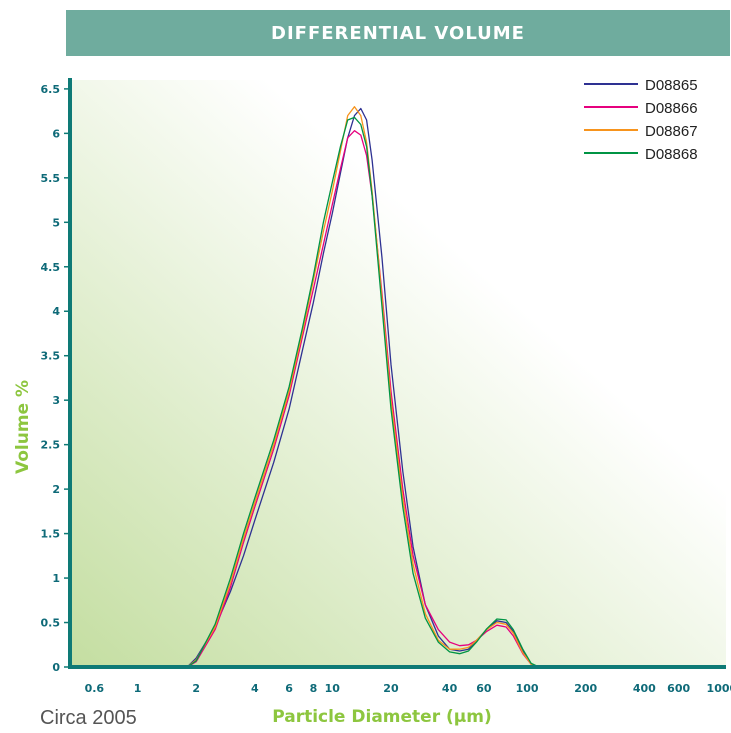  What do you see at coordinates (671, 85) in the screenshot?
I see `legend-label: D08865` at bounding box center [671, 85].